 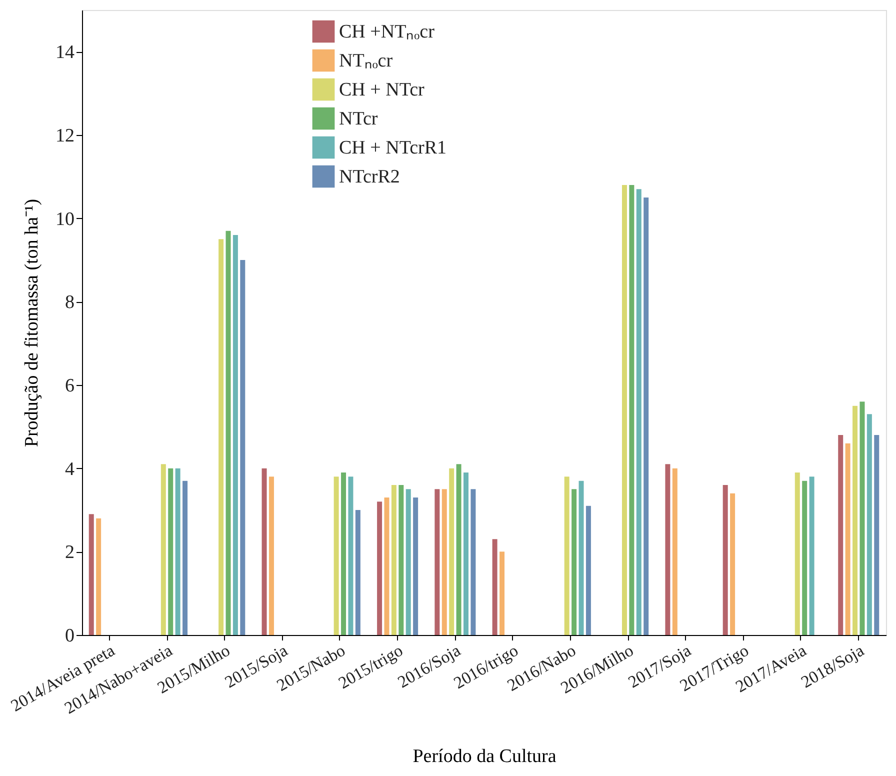 I want to click on legend-label: CH + NTcrR1, so click(x=393, y=148).